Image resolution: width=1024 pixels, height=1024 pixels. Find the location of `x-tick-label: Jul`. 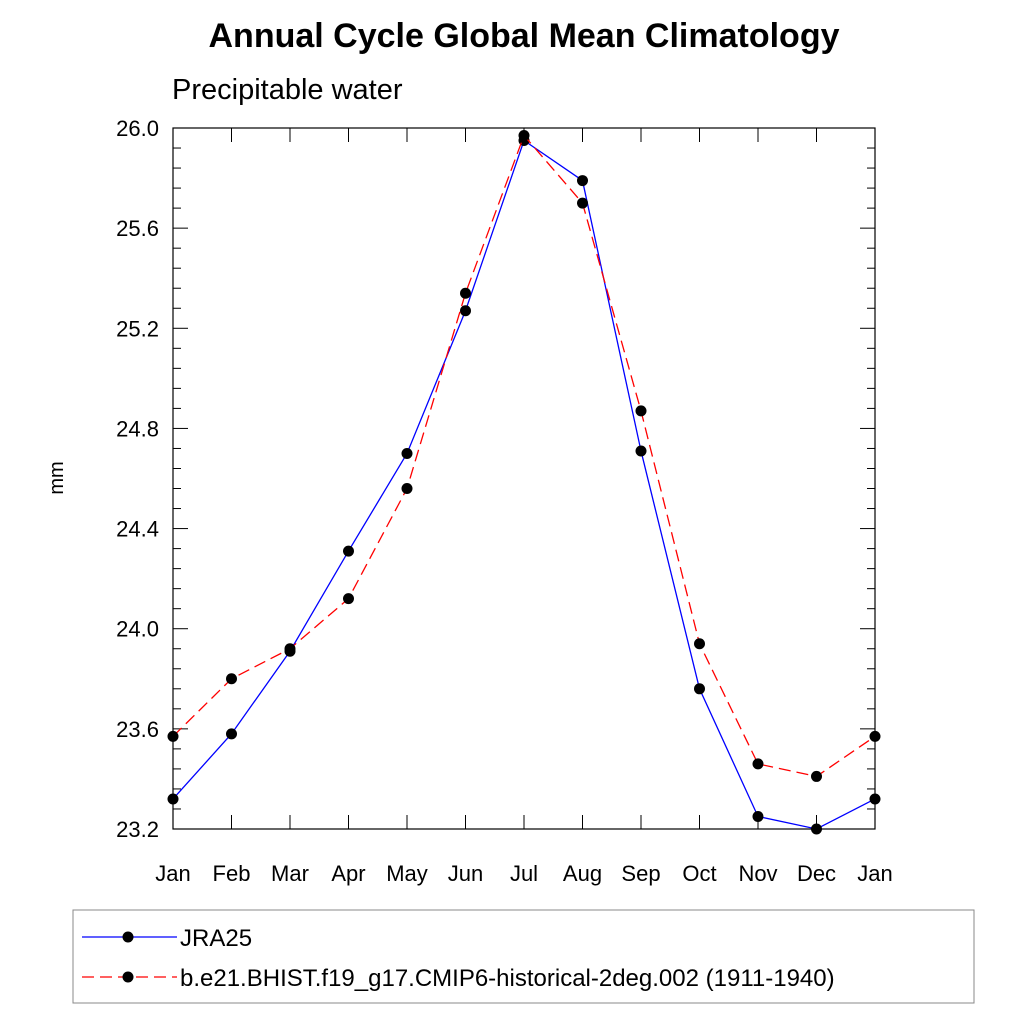

x-tick-label: Jul is located at coordinates (524, 873).